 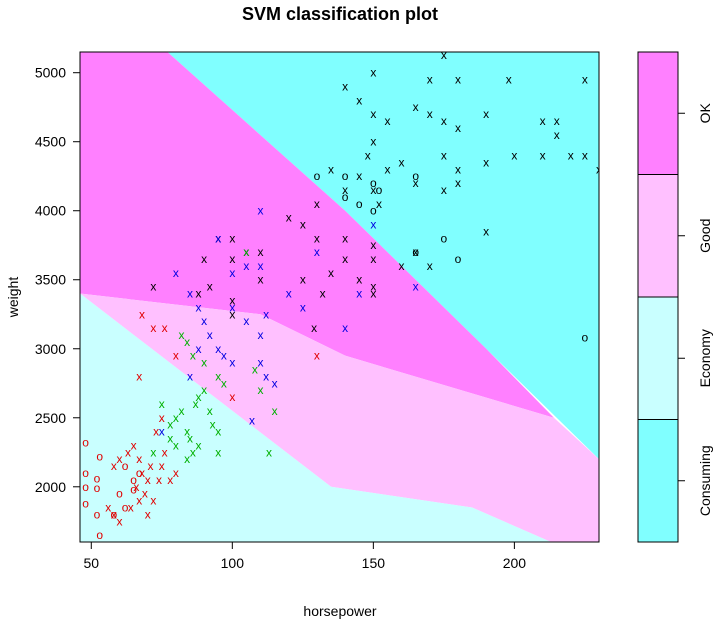 What do you see at coordinates (57, 280) in the screenshot?
I see `y-axis: 2000 2500 3000 3500 4000 4500 5000` at bounding box center [57, 280].